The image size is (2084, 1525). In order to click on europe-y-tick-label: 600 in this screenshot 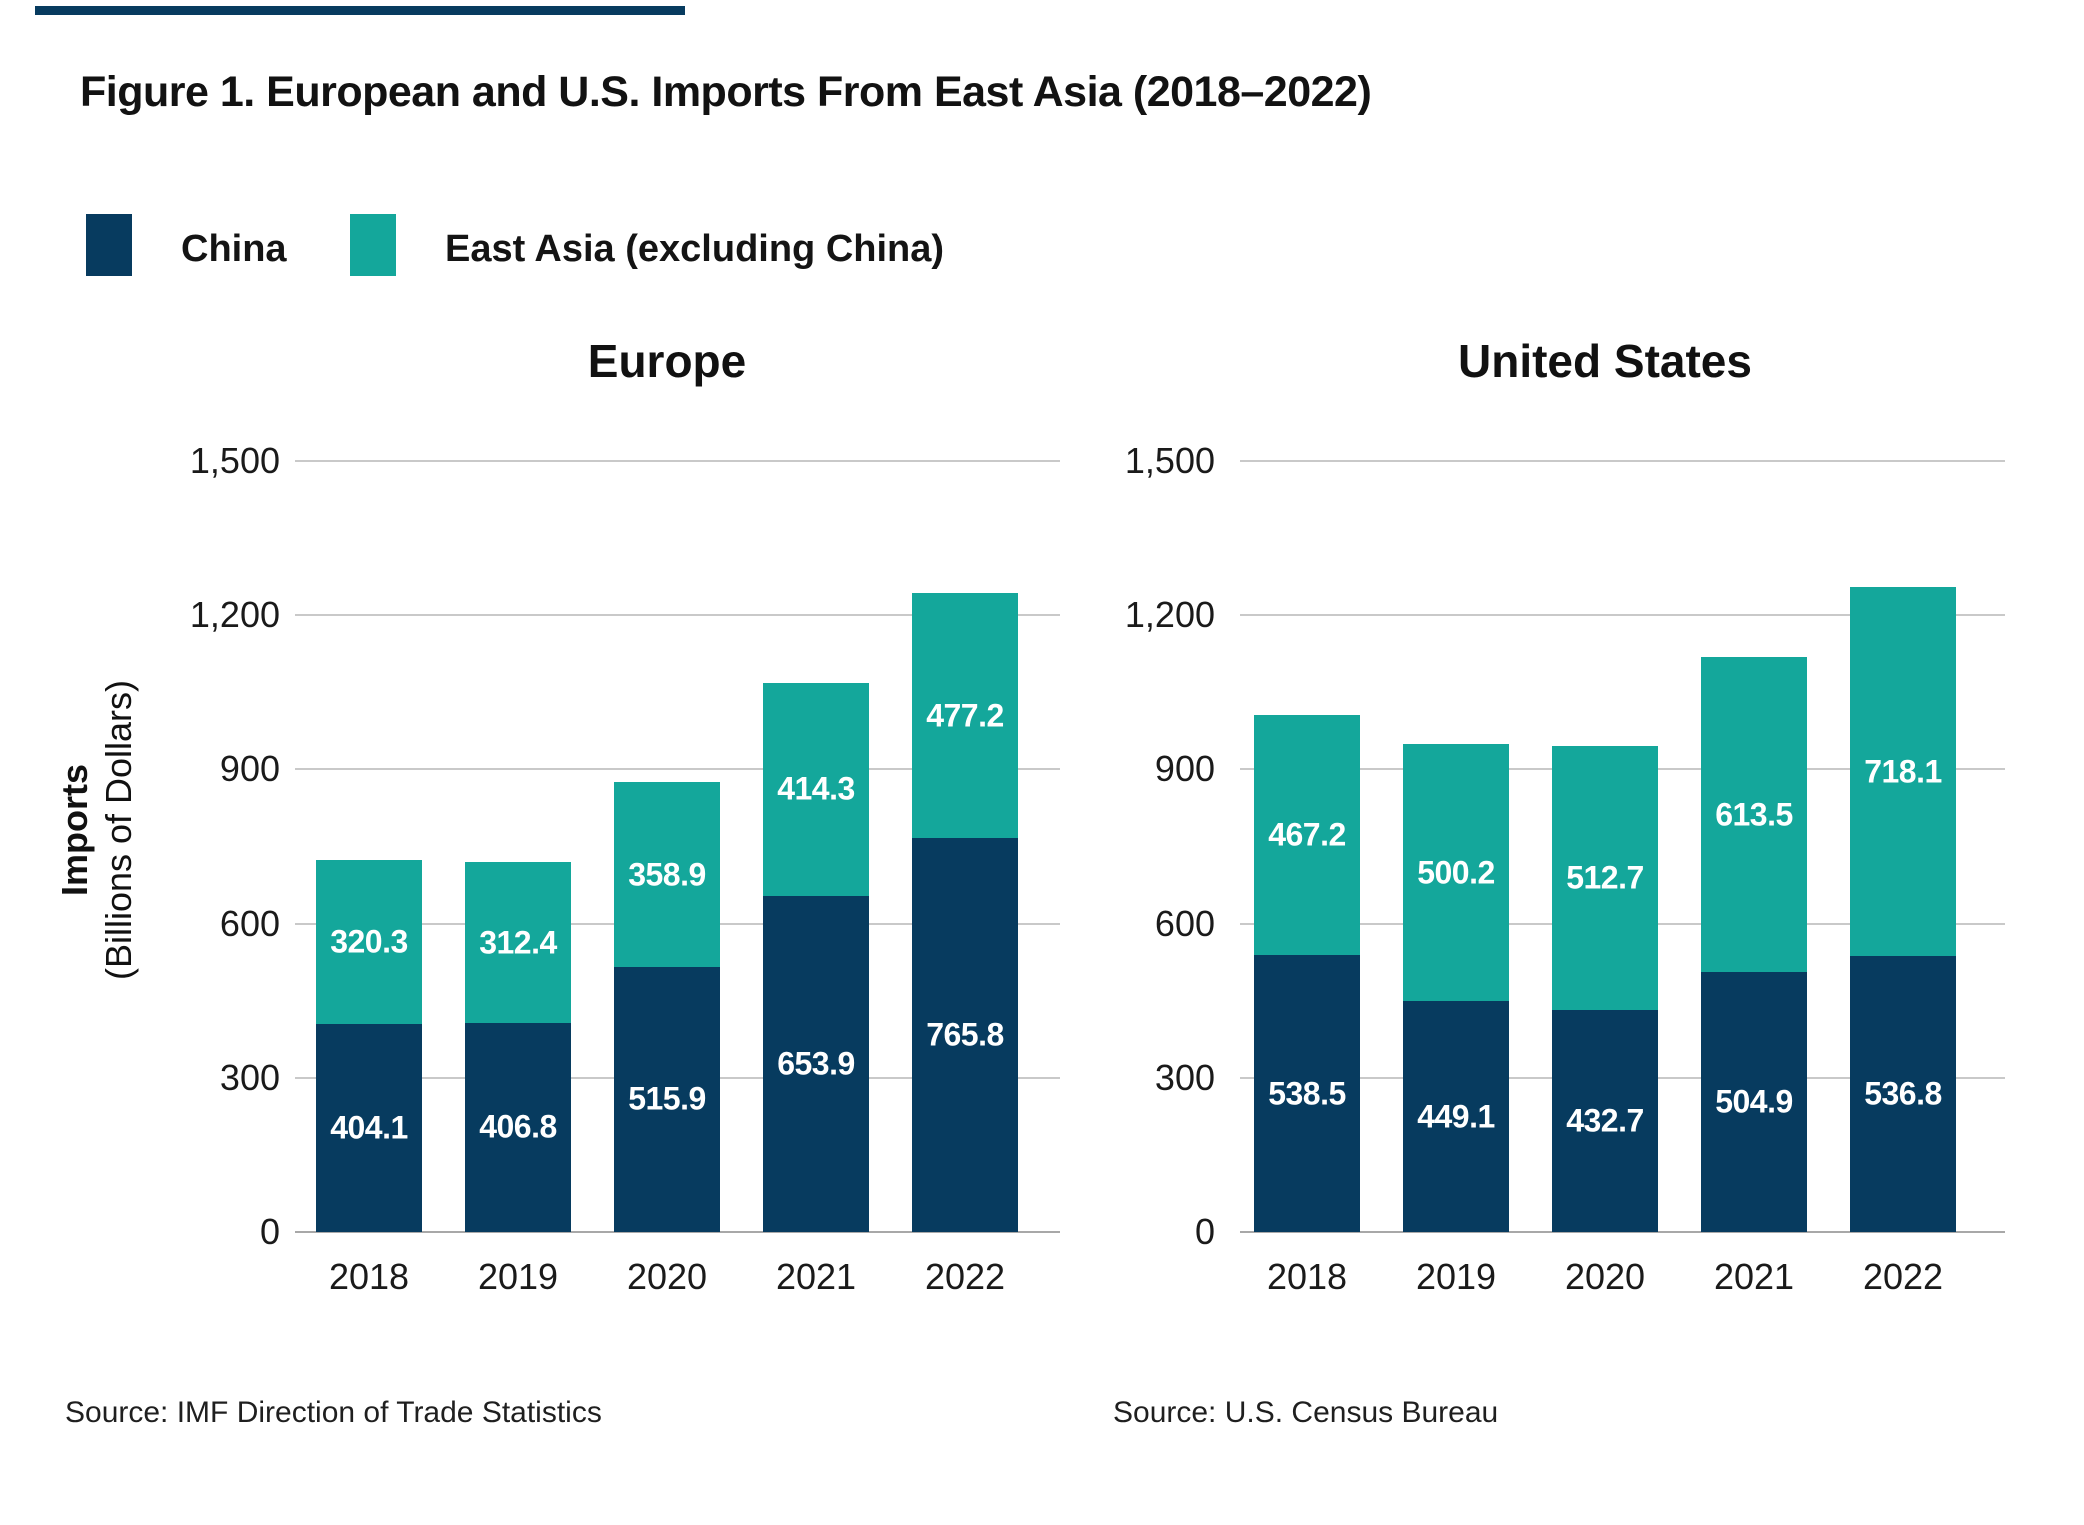, I will do `click(249, 923)`.